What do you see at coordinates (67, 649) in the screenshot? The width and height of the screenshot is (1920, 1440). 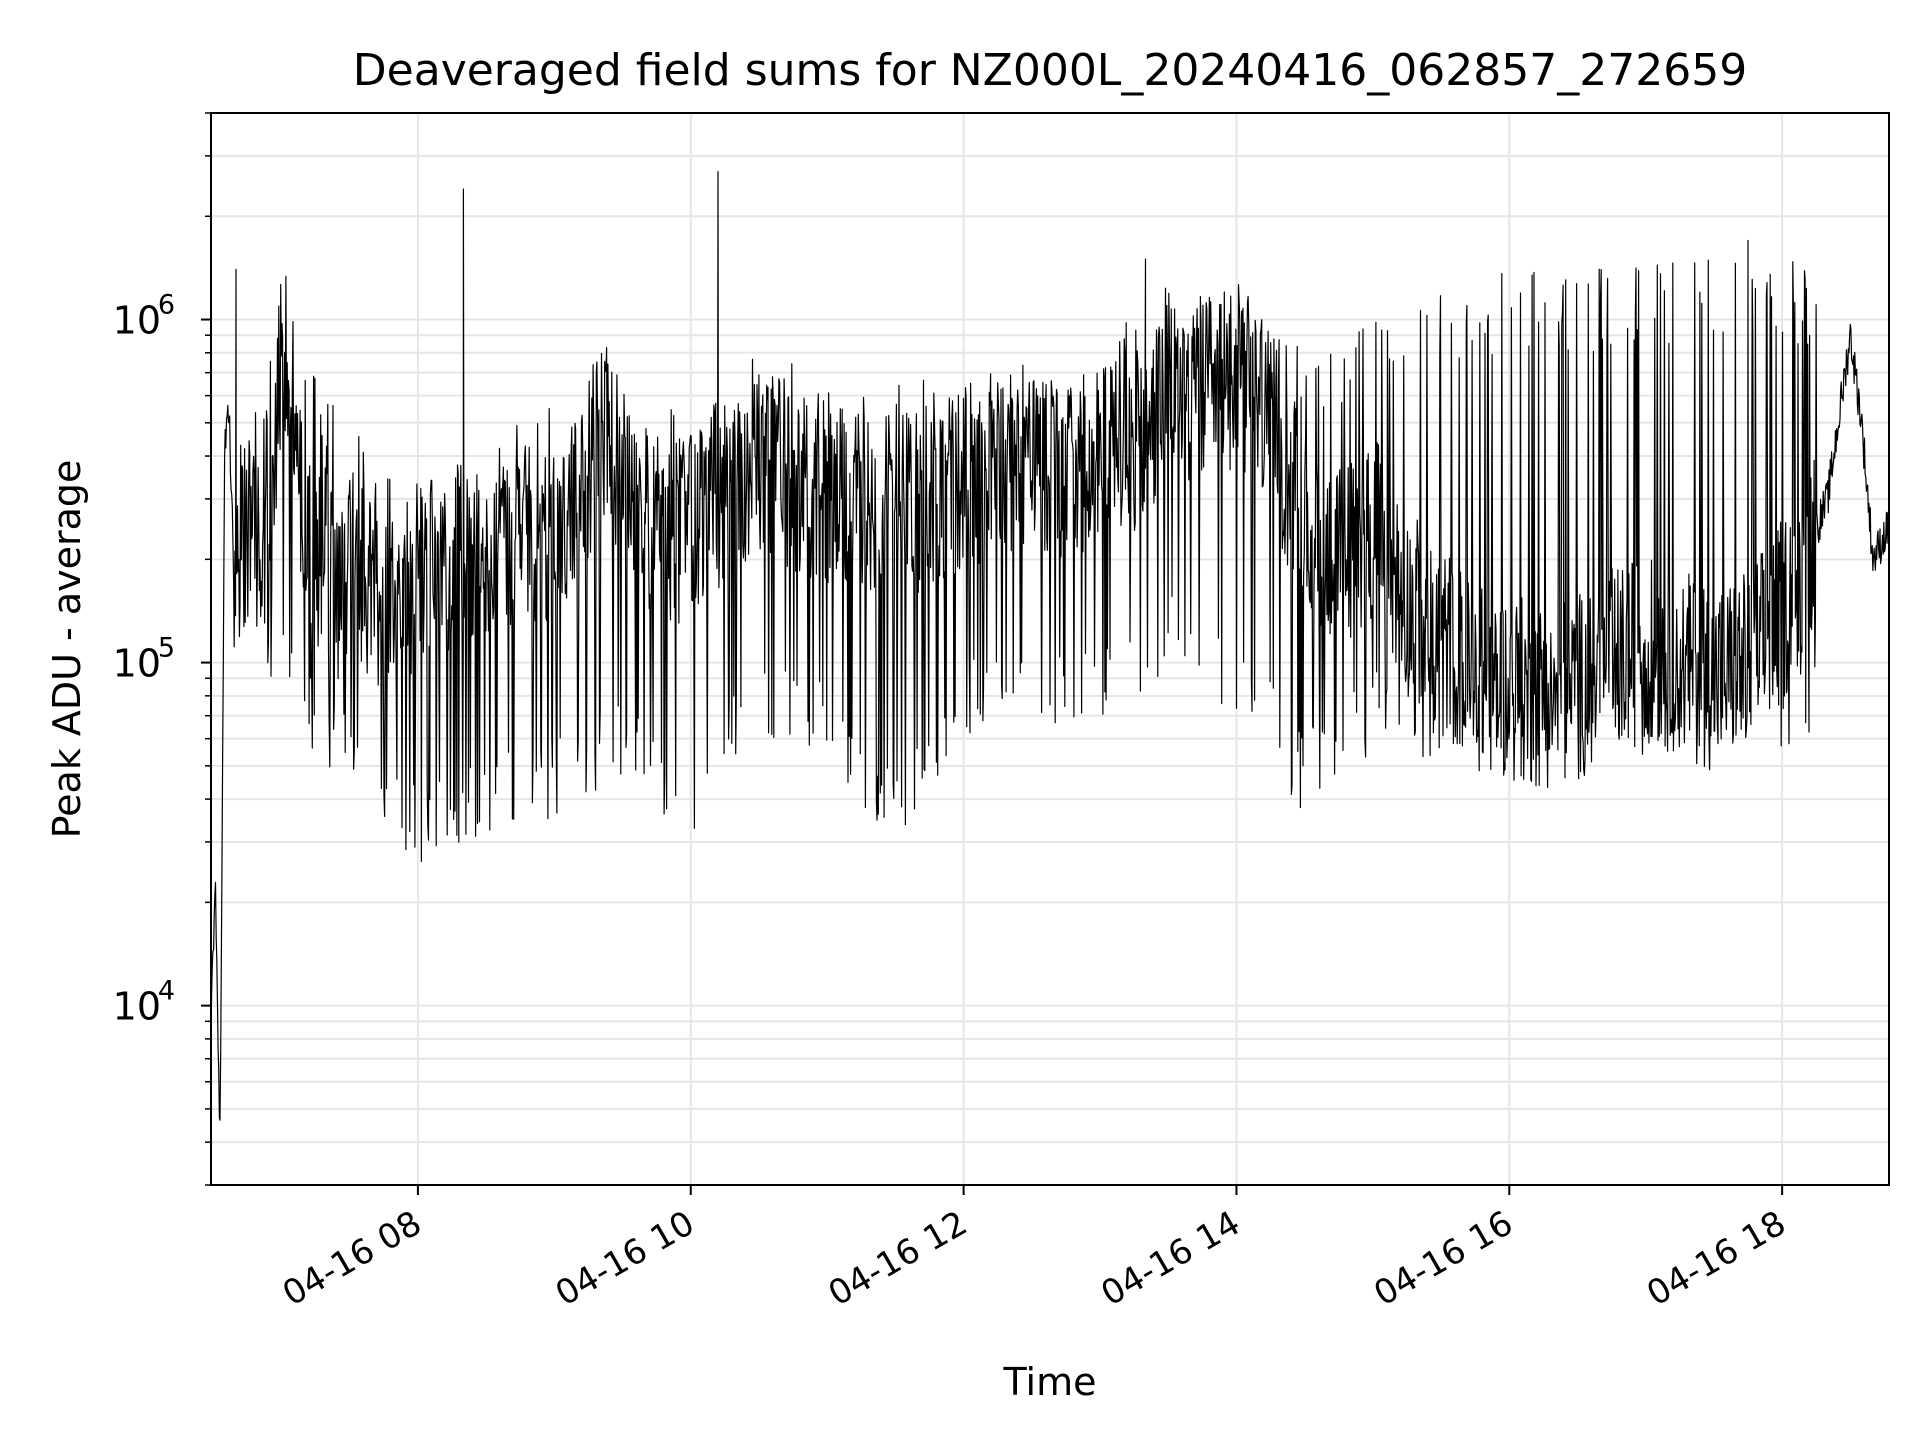 I see `y-axis-label: Peak ADU - average` at bounding box center [67, 649].